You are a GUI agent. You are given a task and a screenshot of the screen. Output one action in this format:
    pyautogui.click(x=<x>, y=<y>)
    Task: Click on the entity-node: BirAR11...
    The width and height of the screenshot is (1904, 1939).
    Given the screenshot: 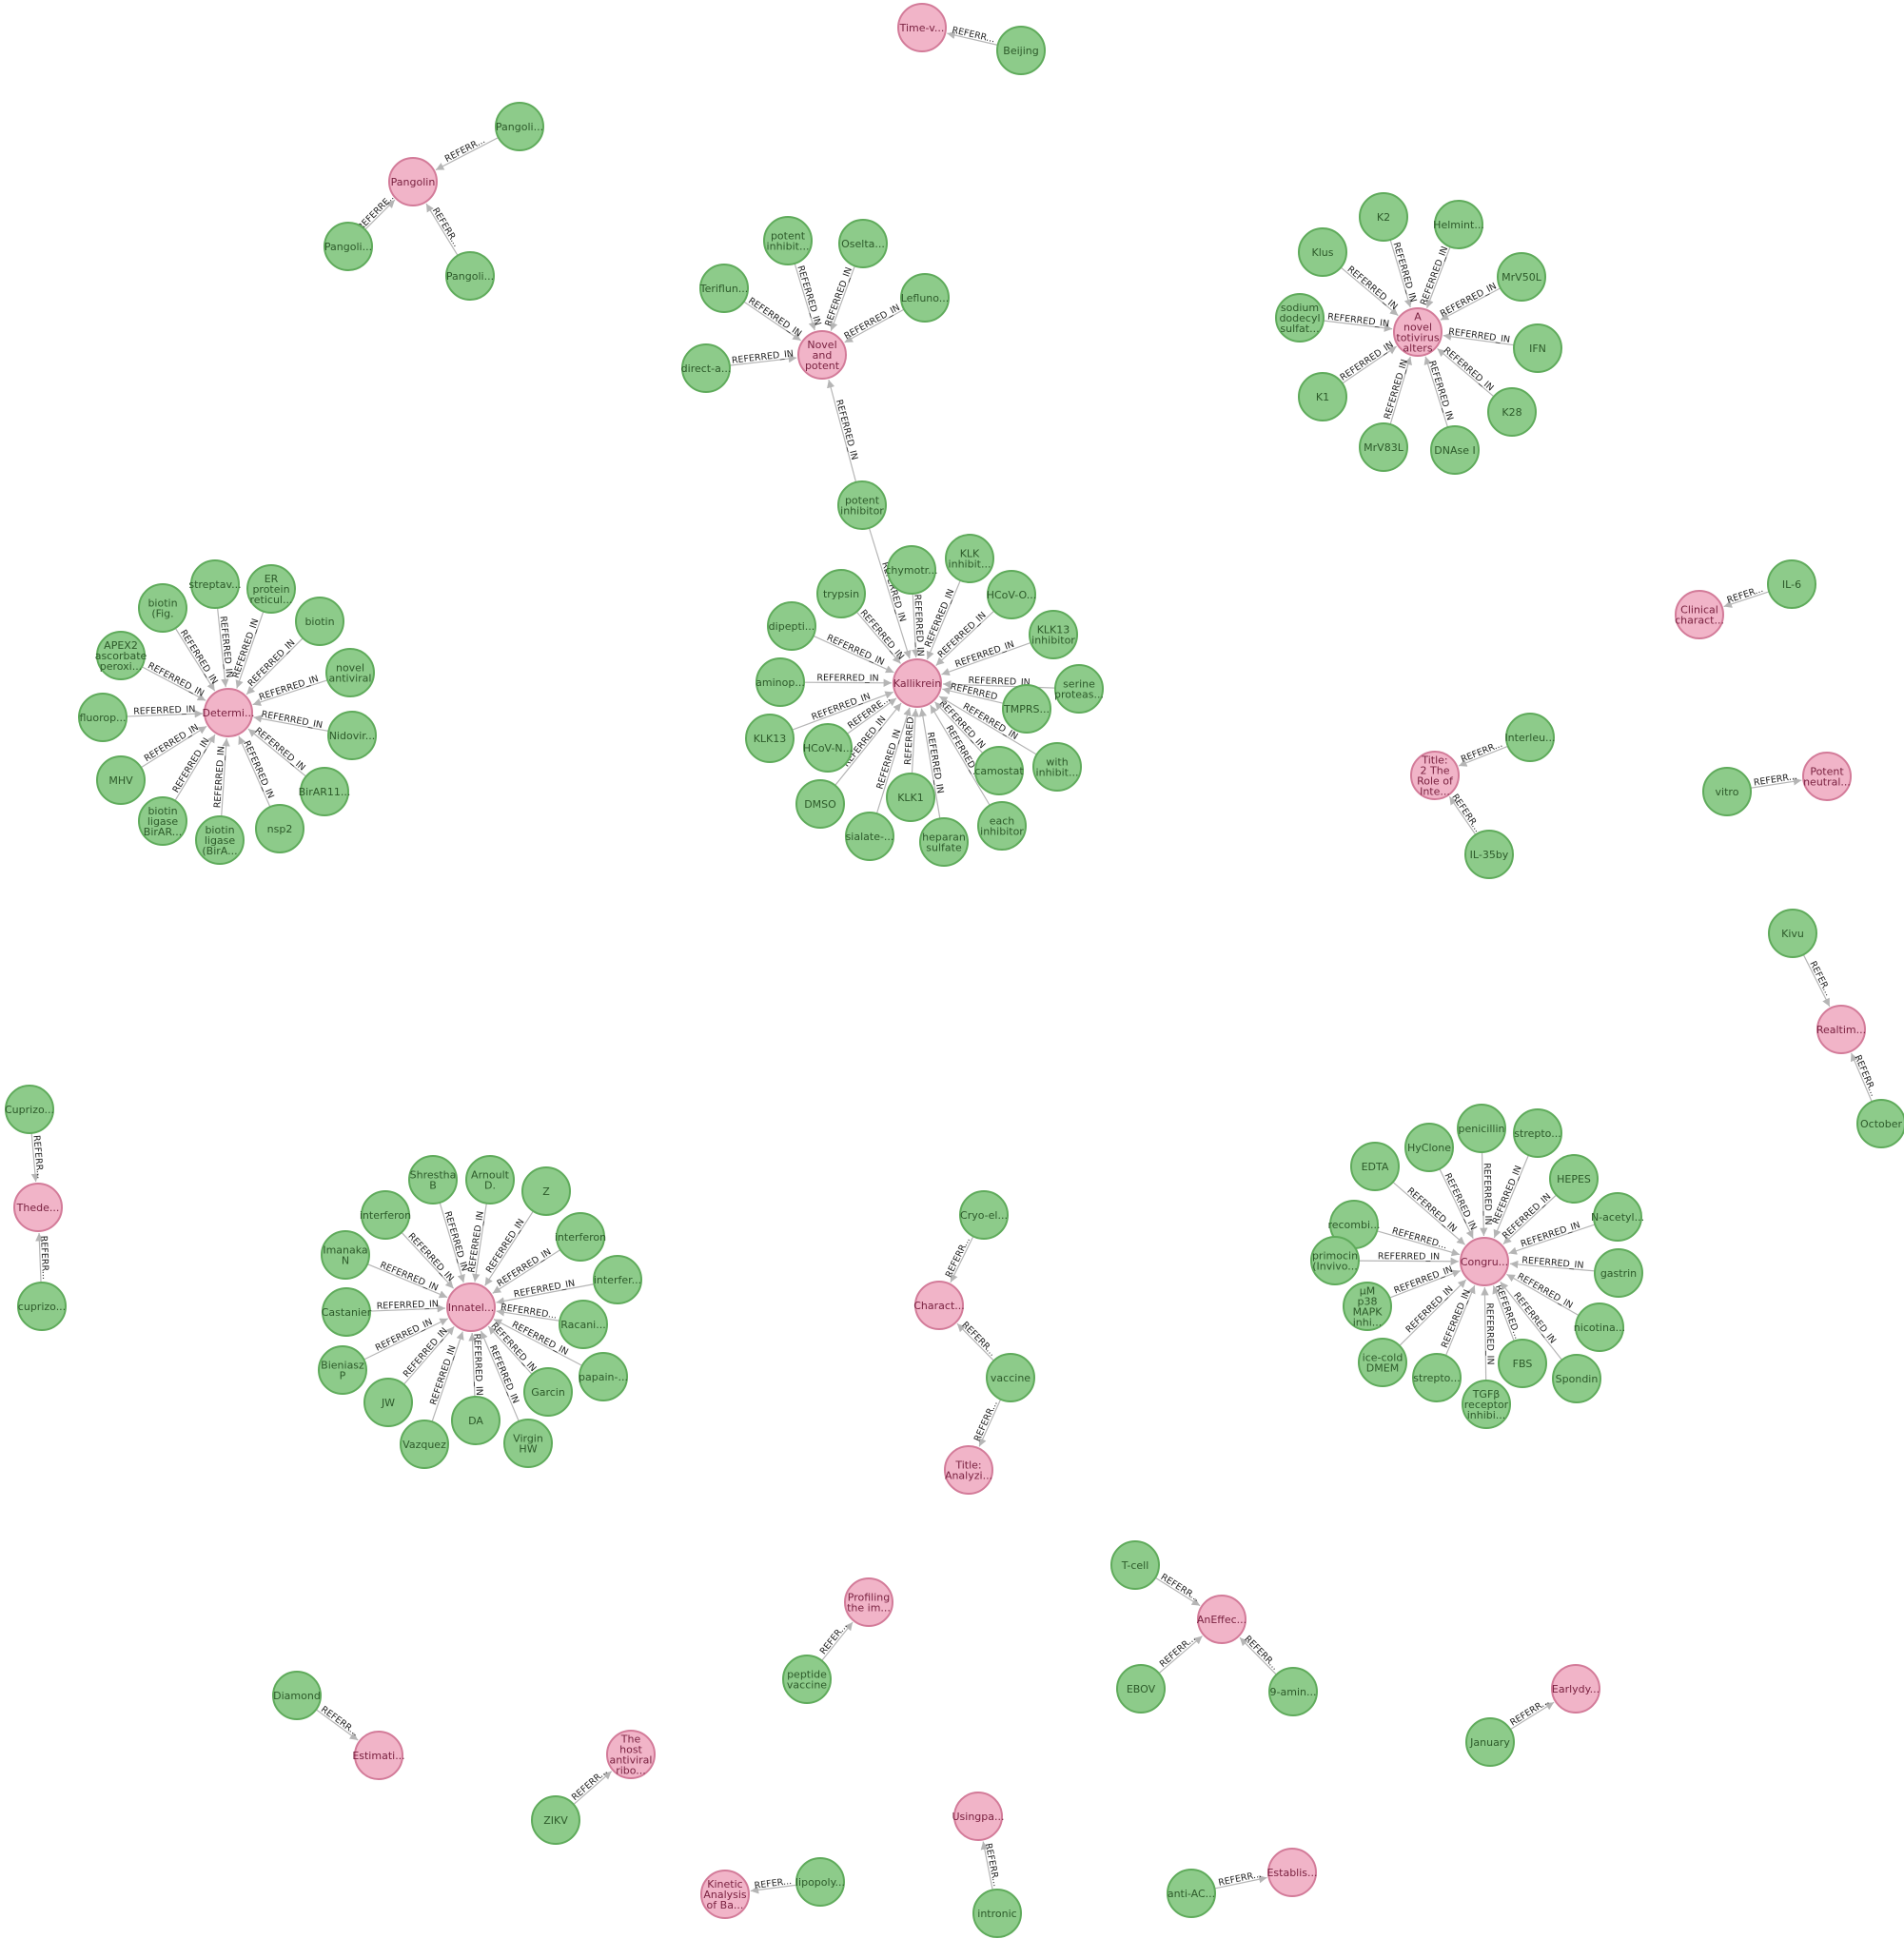 What is the action you would take?
    pyautogui.click(x=325, y=792)
    